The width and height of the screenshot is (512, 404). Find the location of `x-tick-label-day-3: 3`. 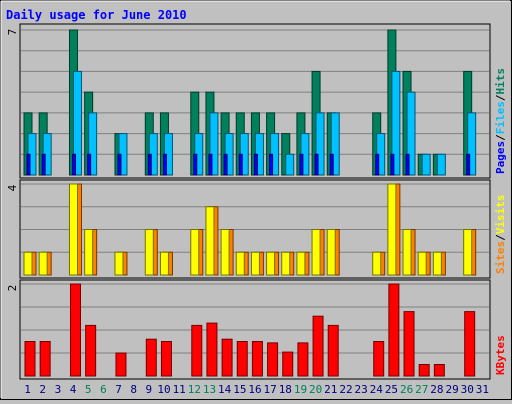

x-tick-label-day-3: 3 is located at coordinates (58, 389).